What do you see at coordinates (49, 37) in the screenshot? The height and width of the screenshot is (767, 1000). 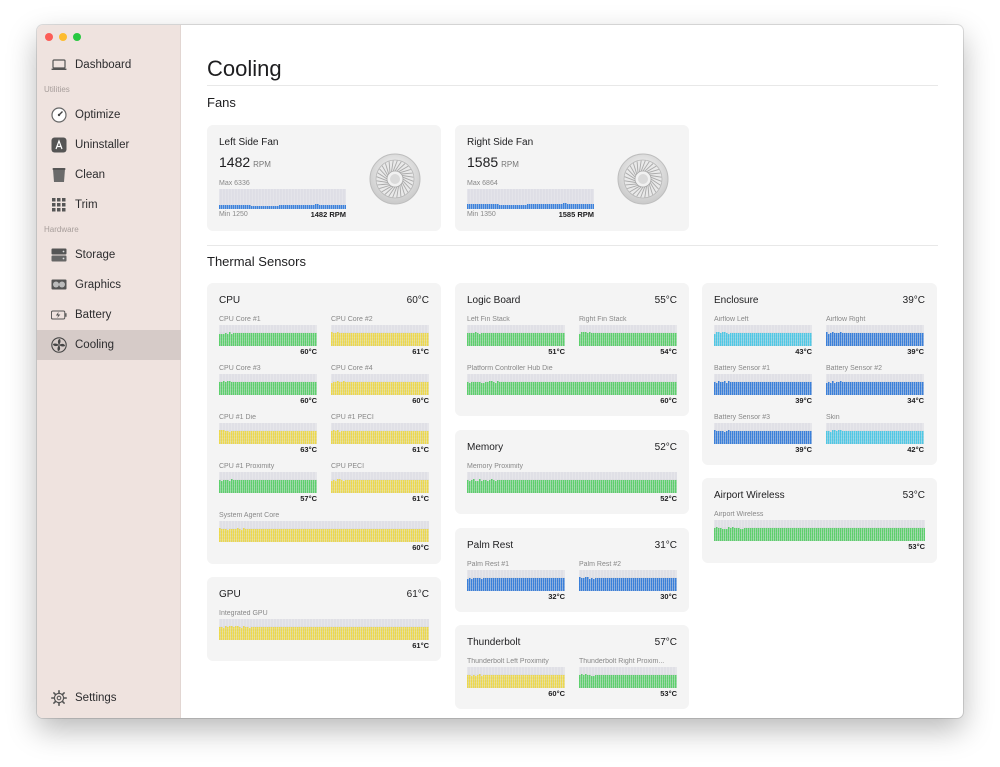 I see `close-window-button` at bounding box center [49, 37].